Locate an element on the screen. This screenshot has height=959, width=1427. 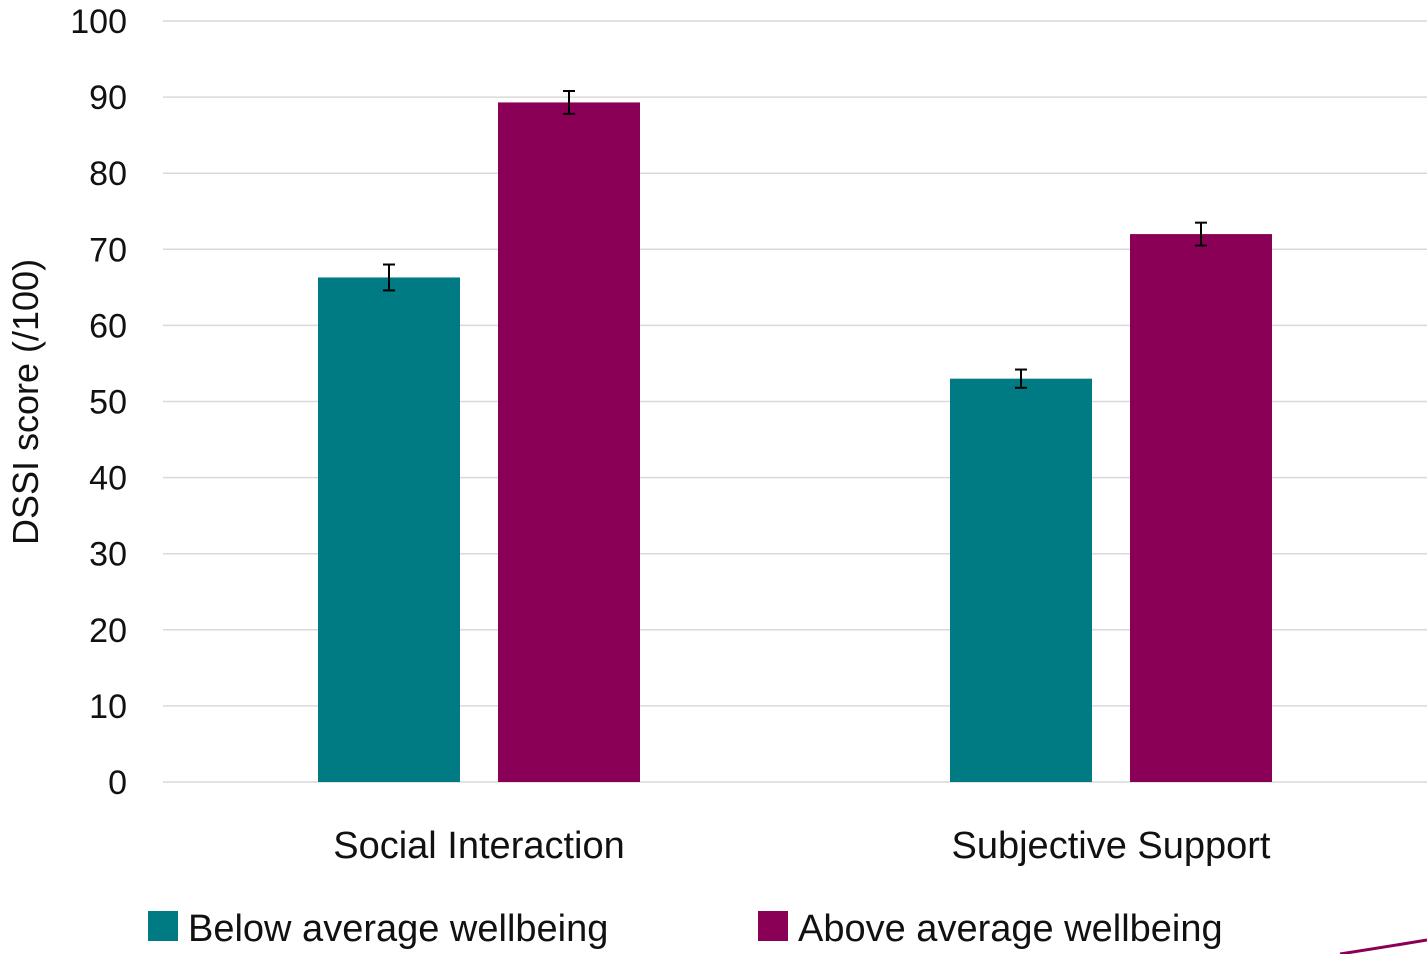
x-category-label: Subjective Support is located at coordinates (1111, 846).